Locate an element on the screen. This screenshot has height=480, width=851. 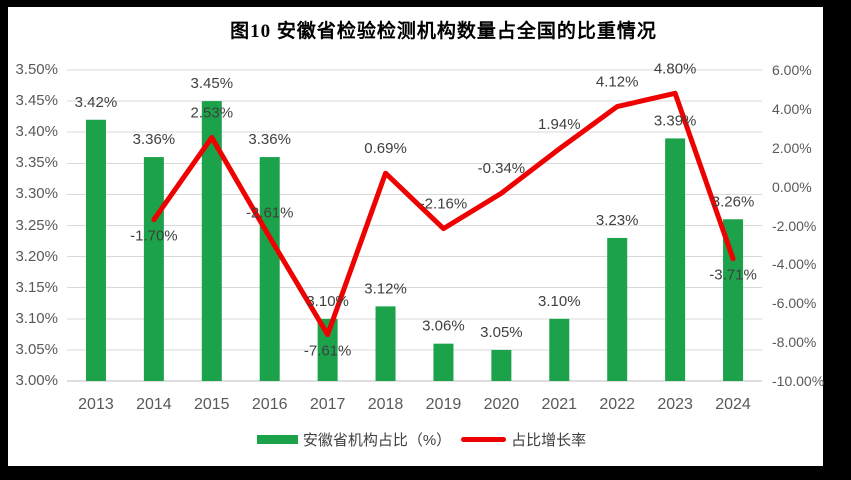
legend-label-bar-series: 安徽省机构占比（%） is located at coordinates (377, 440).